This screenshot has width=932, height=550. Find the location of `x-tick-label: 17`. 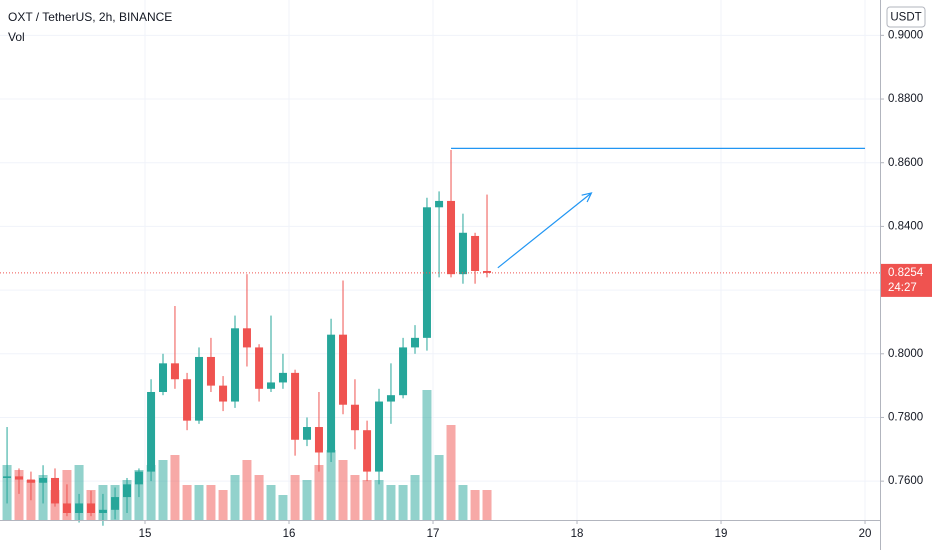

x-tick-label: 17 is located at coordinates (433, 534).